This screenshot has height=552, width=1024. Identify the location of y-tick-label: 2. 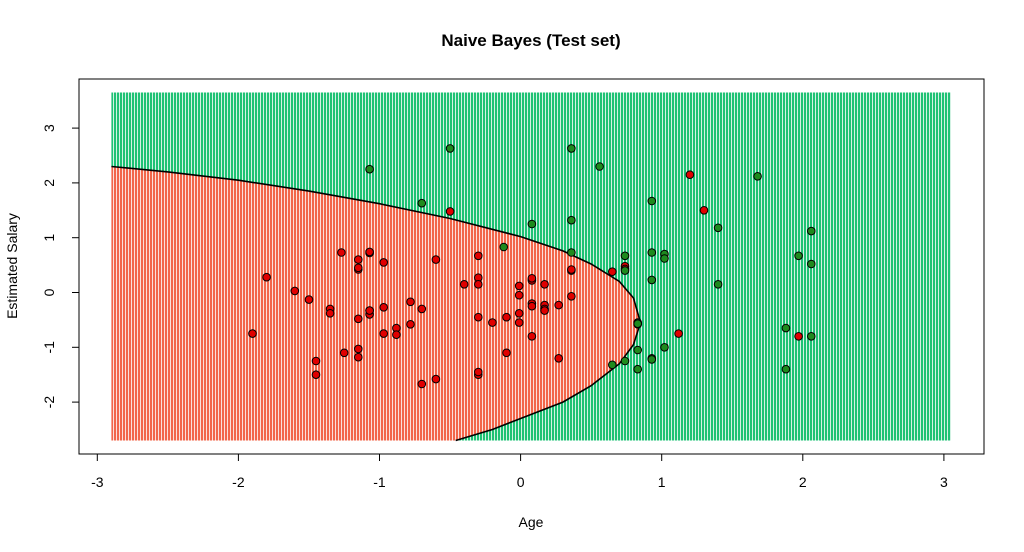
(49, 183).